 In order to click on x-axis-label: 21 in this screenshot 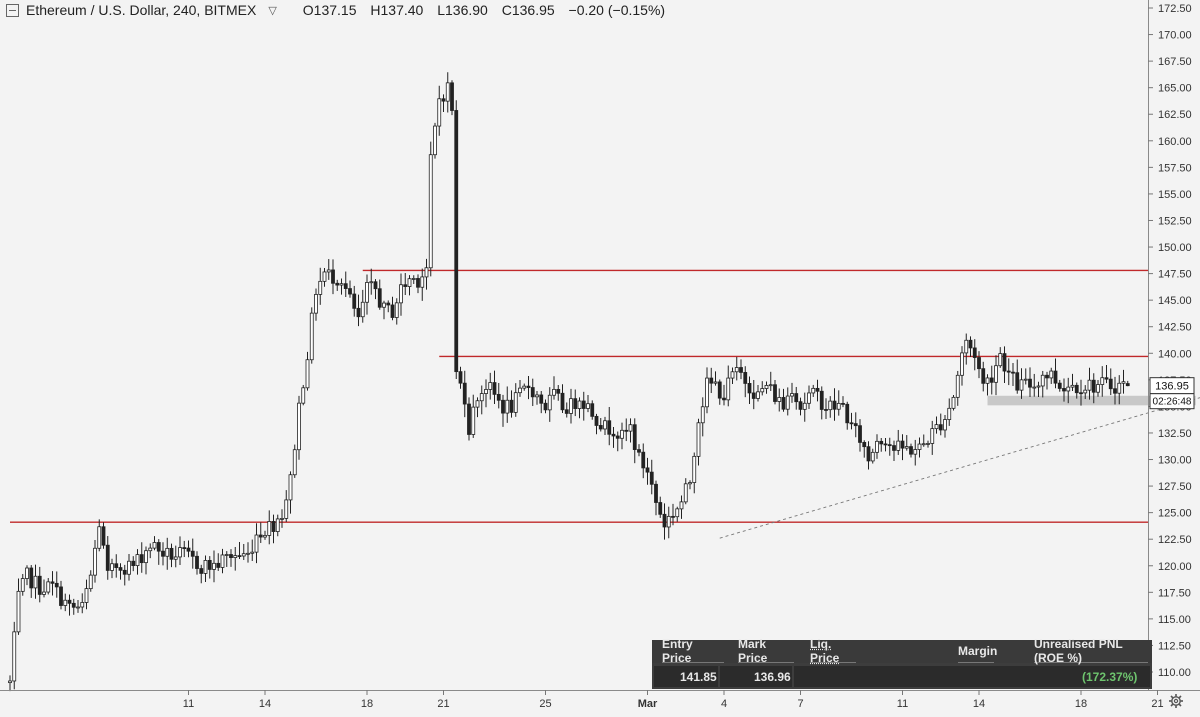, I will do `click(1157, 704)`.